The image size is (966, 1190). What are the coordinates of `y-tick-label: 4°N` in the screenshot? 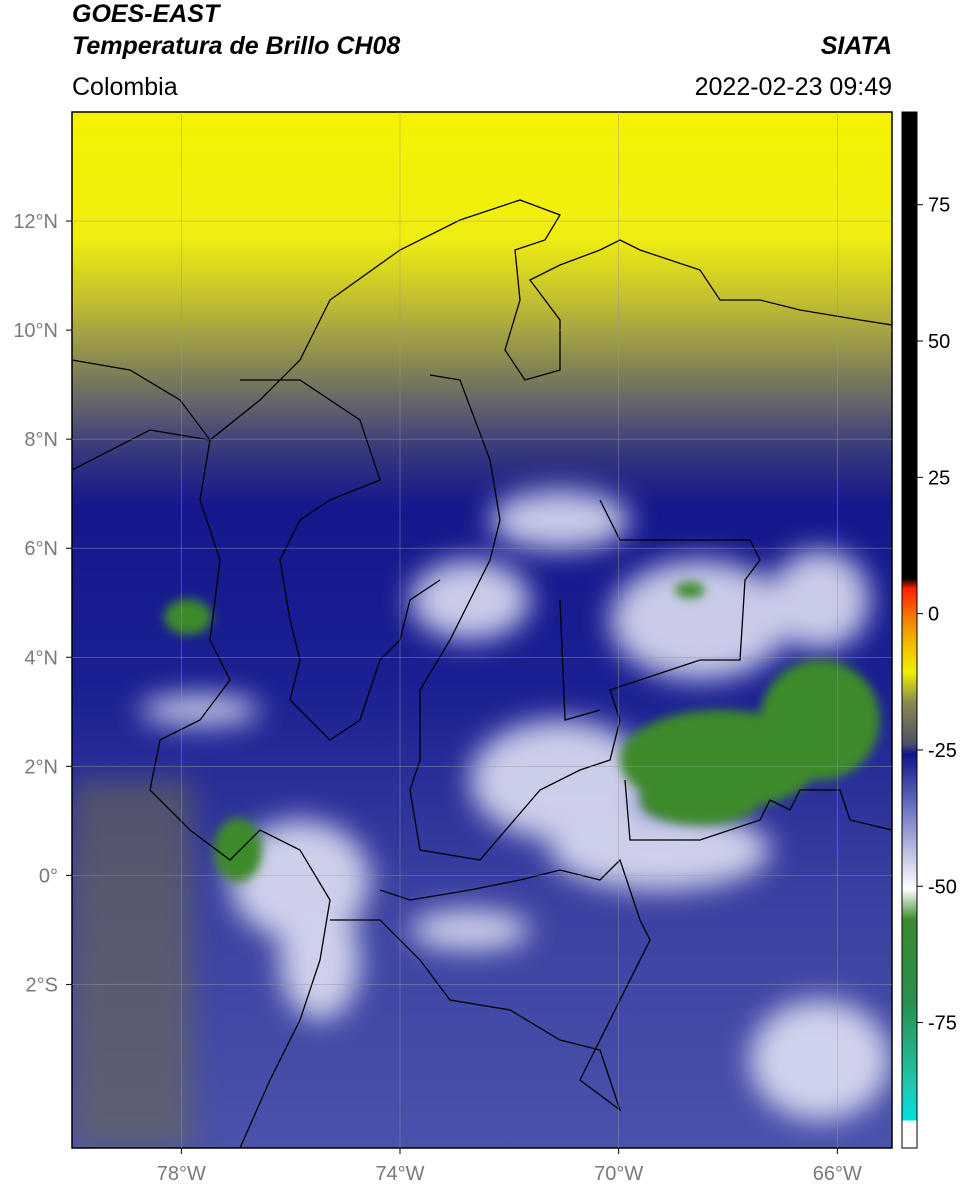 It's located at (41, 658).